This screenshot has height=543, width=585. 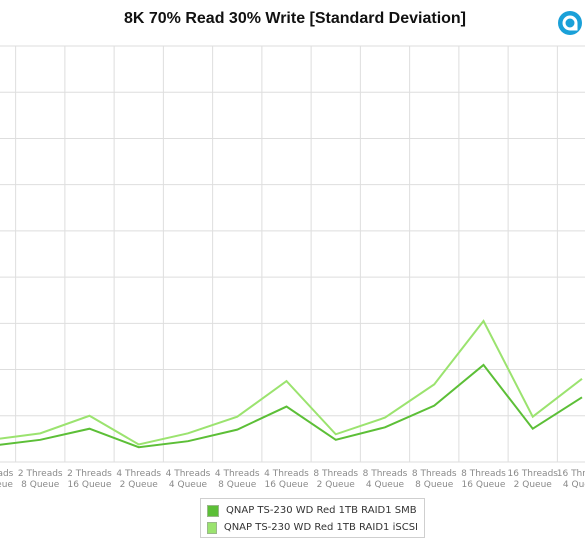 I want to click on circular-arrow-logo-icon, so click(x=570, y=23).